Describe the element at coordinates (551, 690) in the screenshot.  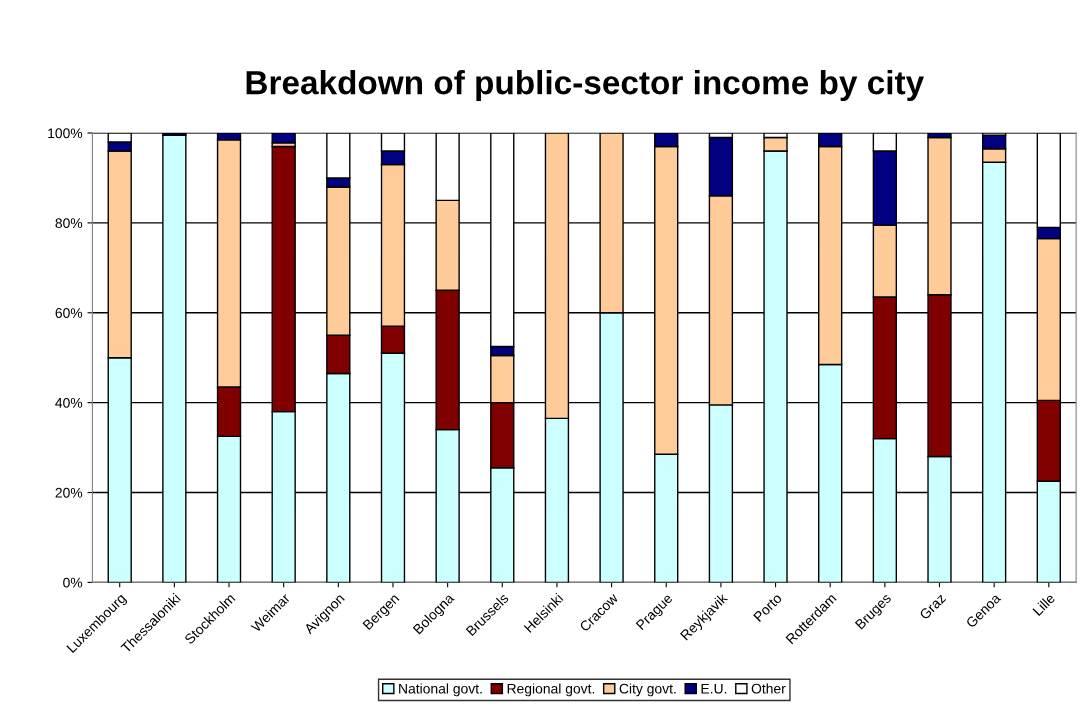
I see `legend-label: Regional govt.` at that location.